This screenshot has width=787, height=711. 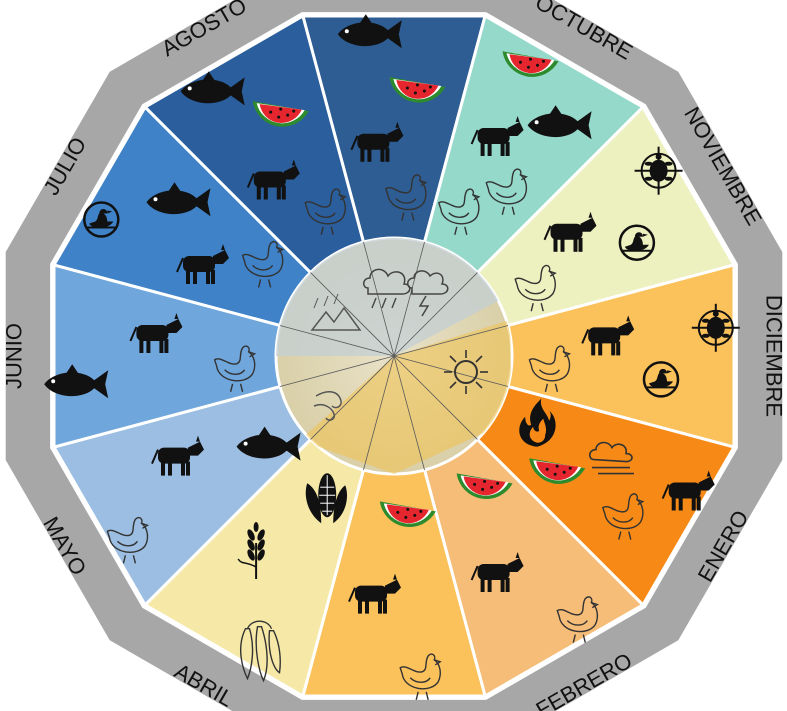 I want to click on weather-center-circle, so click(x=394, y=356).